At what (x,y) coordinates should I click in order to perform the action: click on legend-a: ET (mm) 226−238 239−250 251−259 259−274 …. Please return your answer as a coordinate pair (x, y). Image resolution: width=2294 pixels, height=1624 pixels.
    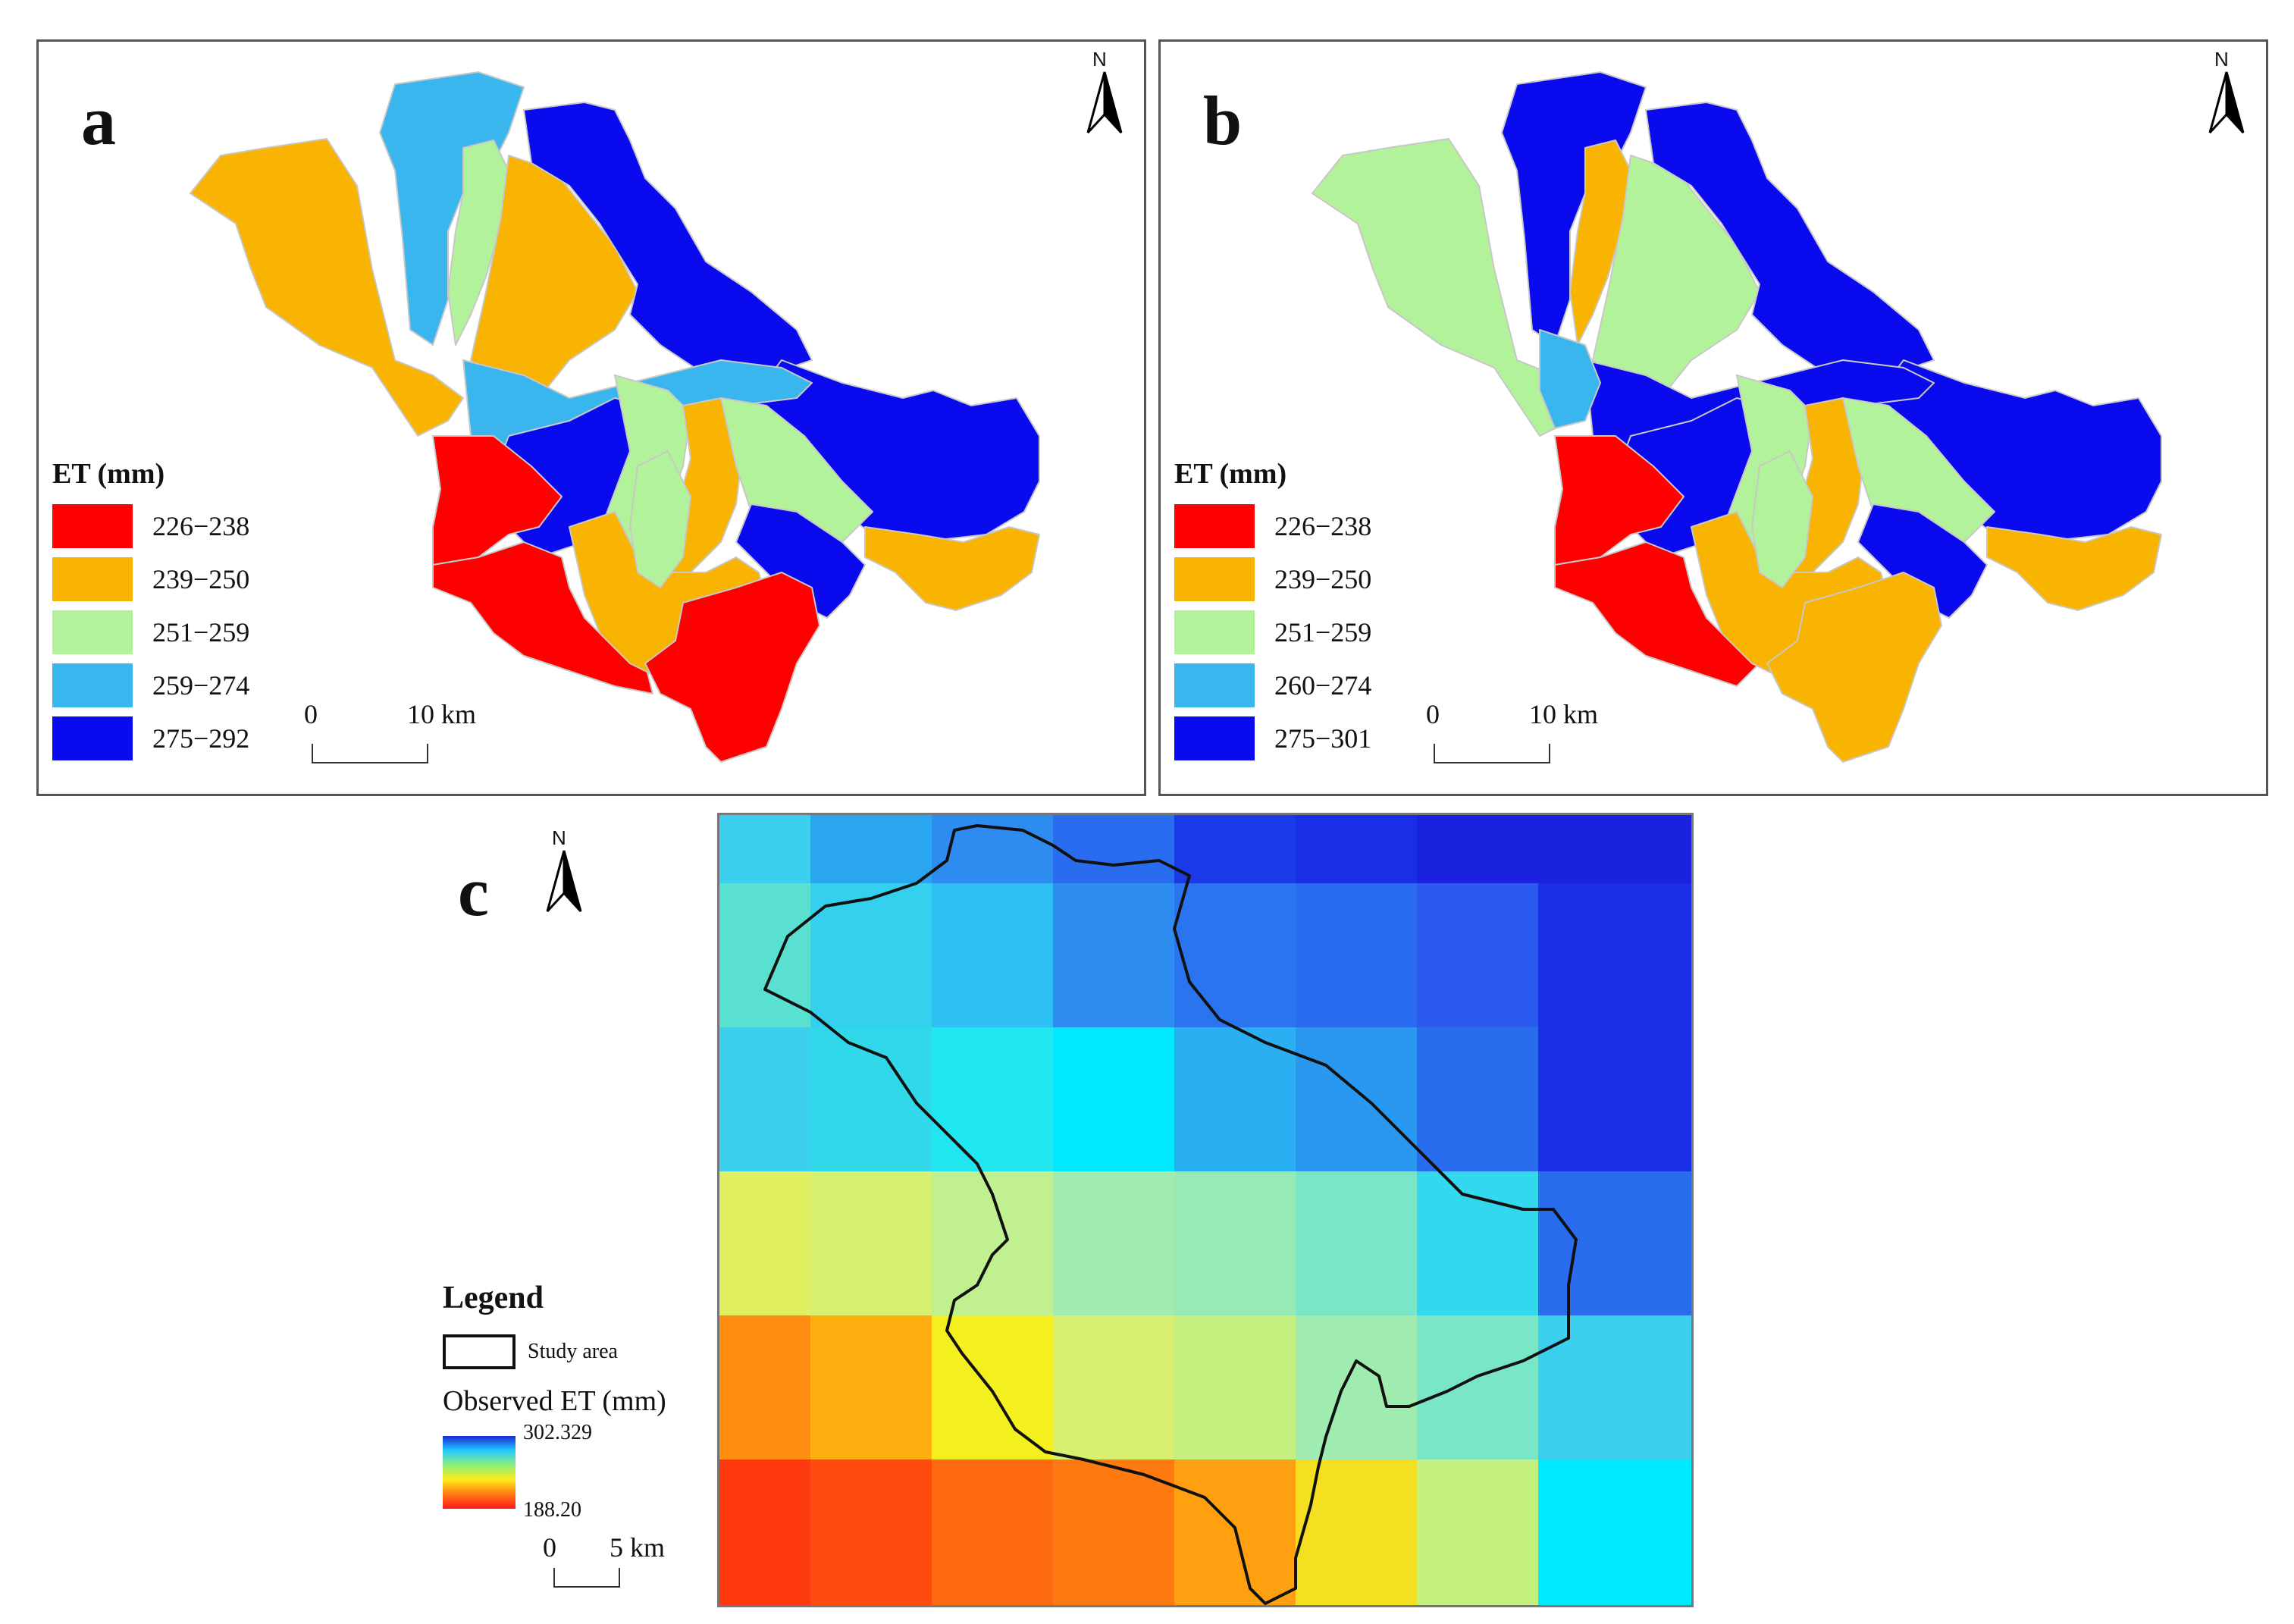
    Looking at the image, I should click on (150, 611).